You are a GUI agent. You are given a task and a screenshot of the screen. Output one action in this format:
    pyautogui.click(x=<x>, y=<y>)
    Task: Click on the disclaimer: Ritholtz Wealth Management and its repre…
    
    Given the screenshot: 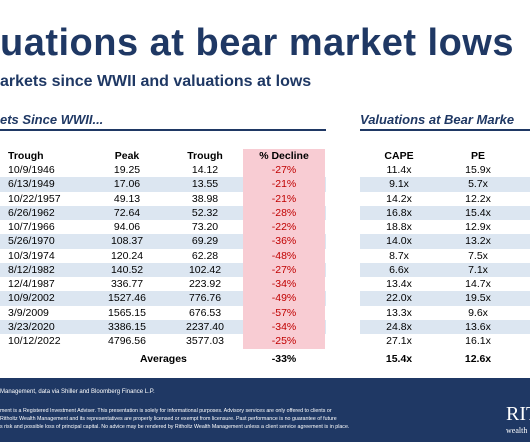 What is the action you would take?
    pyautogui.click(x=168, y=419)
    